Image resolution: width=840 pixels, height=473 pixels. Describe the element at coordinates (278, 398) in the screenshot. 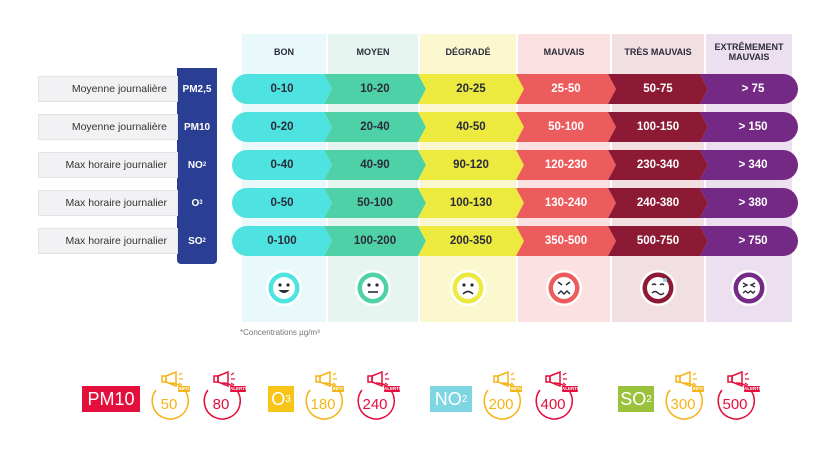

I see `pollutant-code: O` at that location.